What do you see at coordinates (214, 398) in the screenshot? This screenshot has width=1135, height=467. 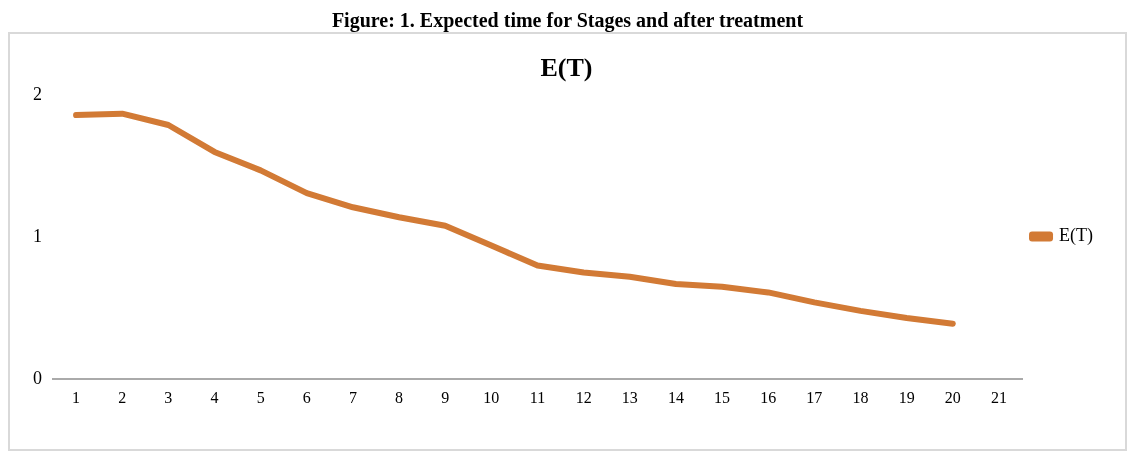 I see `x-tick-label: 4` at bounding box center [214, 398].